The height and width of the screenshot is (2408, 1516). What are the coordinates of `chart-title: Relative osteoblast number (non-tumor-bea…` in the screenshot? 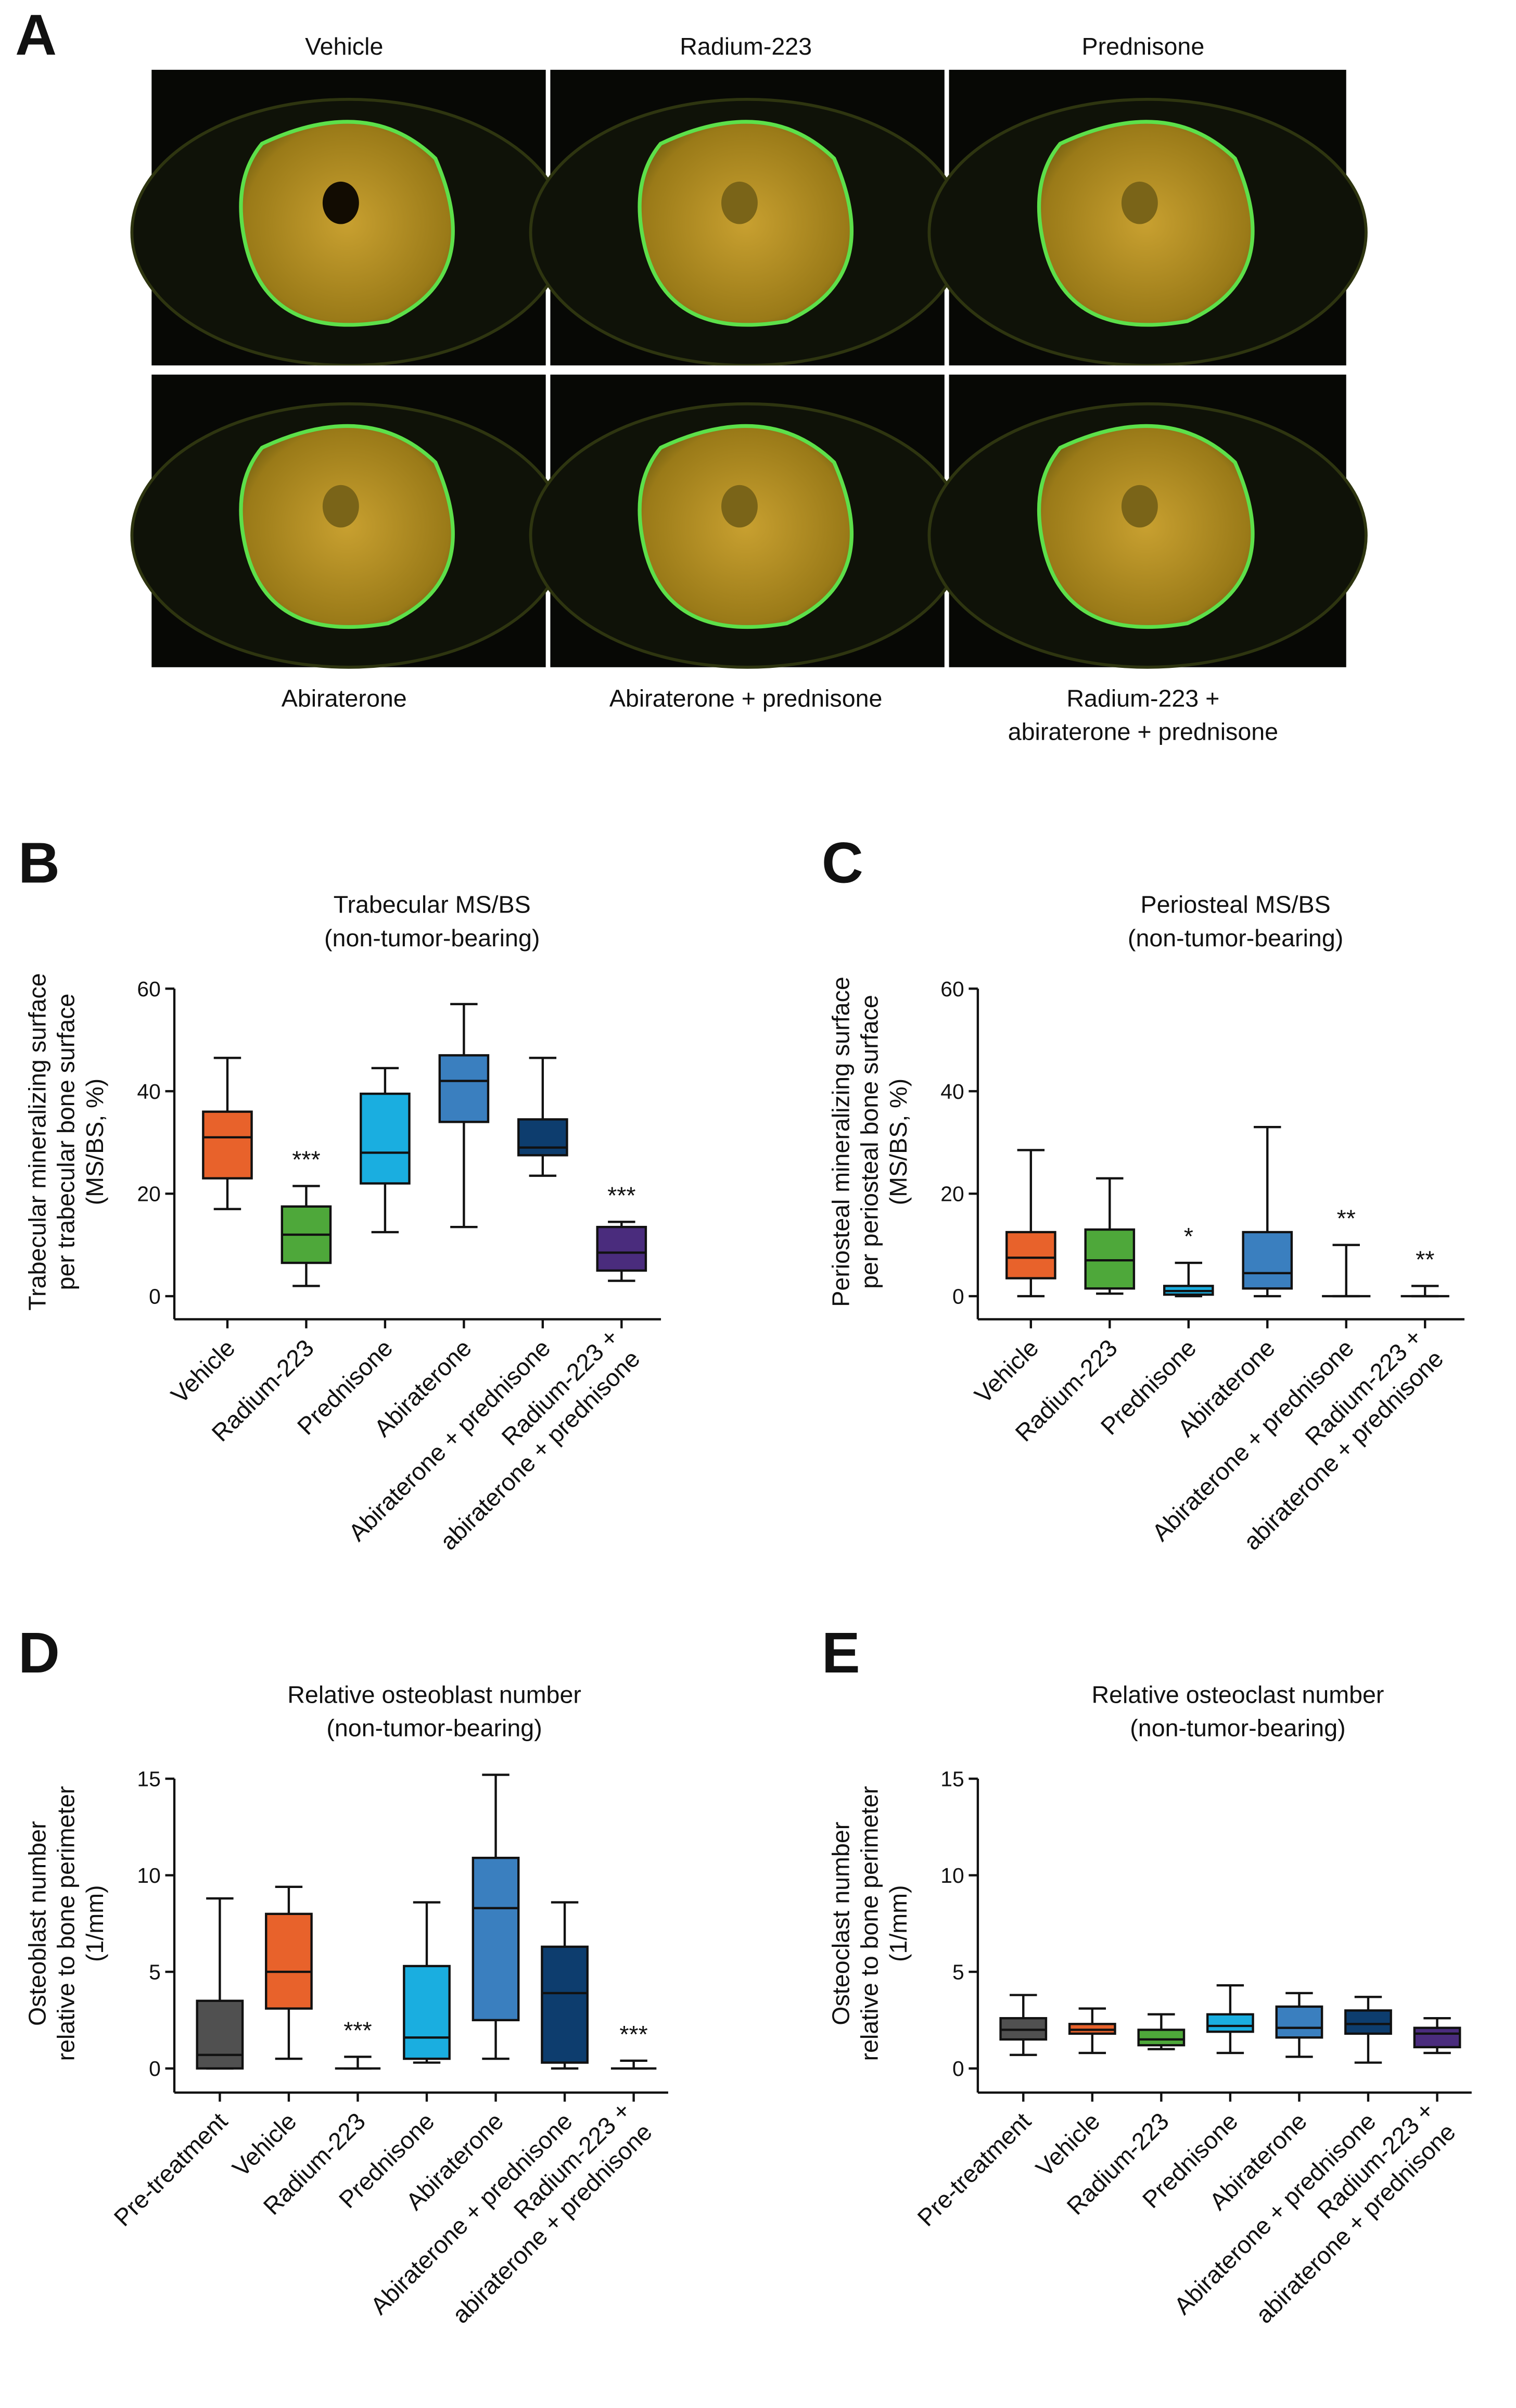 It's located at (434, 1711).